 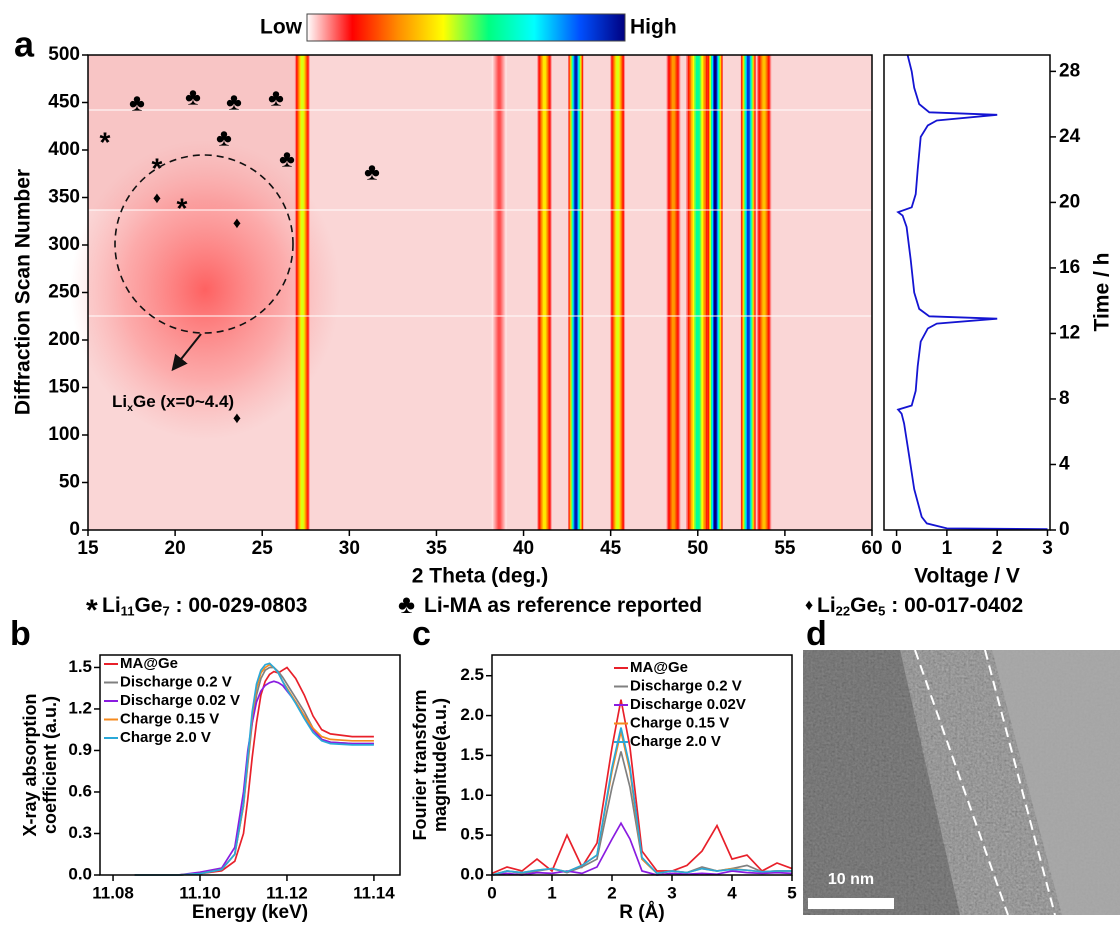 What do you see at coordinates (180, 700) in the screenshot?
I see `legend-label: Discharge 0.02 V` at bounding box center [180, 700].